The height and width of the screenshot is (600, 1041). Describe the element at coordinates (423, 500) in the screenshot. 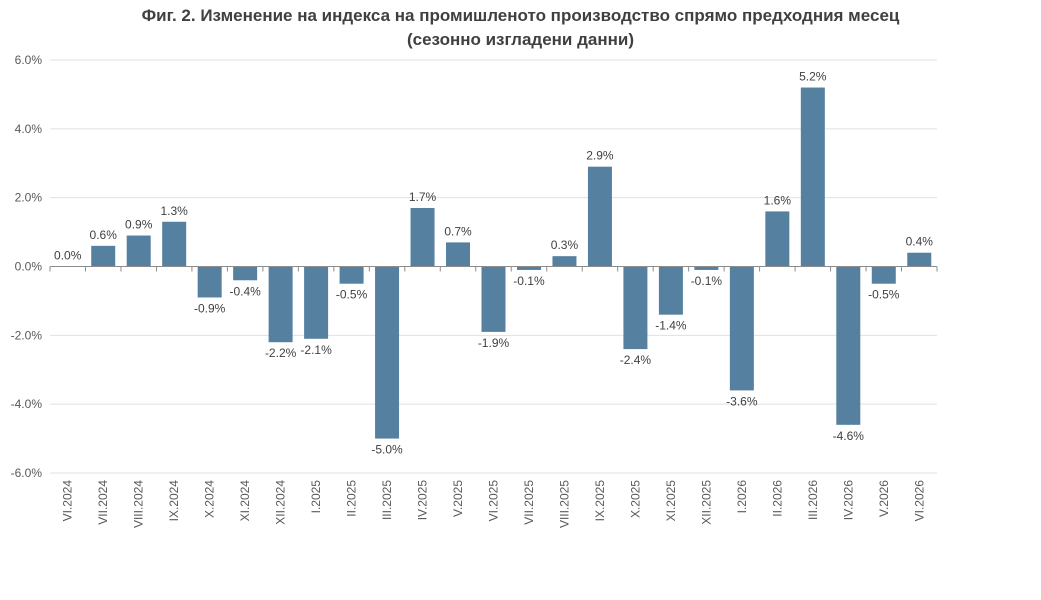

I see `x-tick-label: IV.2025` at that location.